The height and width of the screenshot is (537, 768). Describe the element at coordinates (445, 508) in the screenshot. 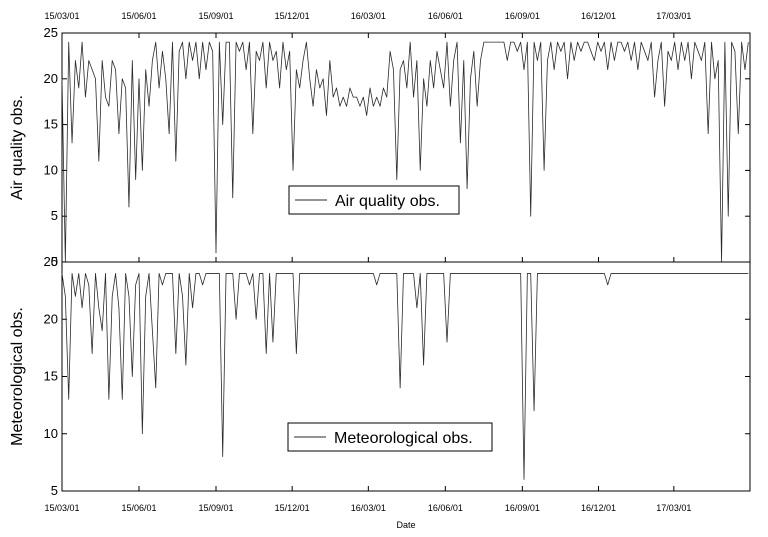

I see `x-tick-label-bottom: 16/06/01` at that location.